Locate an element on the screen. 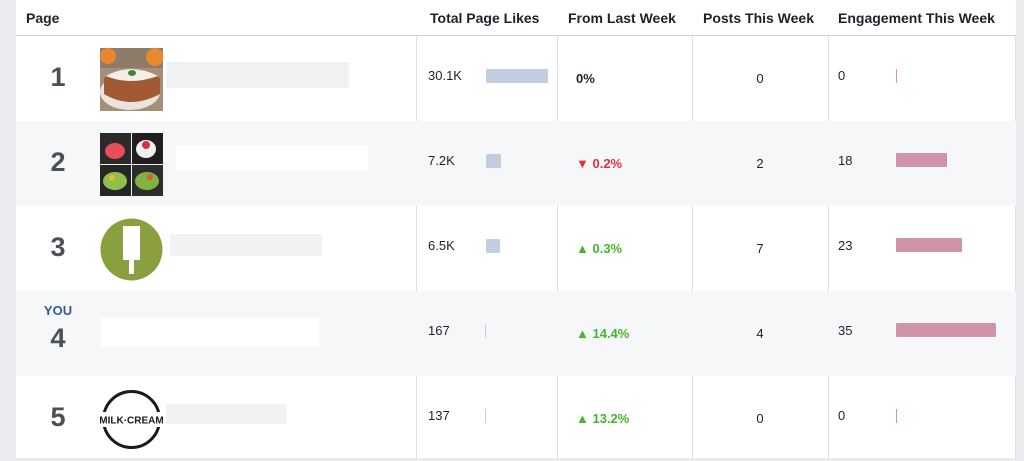 The image size is (1024, 461). total-page-likes-value: 6.5K is located at coordinates (441, 245).